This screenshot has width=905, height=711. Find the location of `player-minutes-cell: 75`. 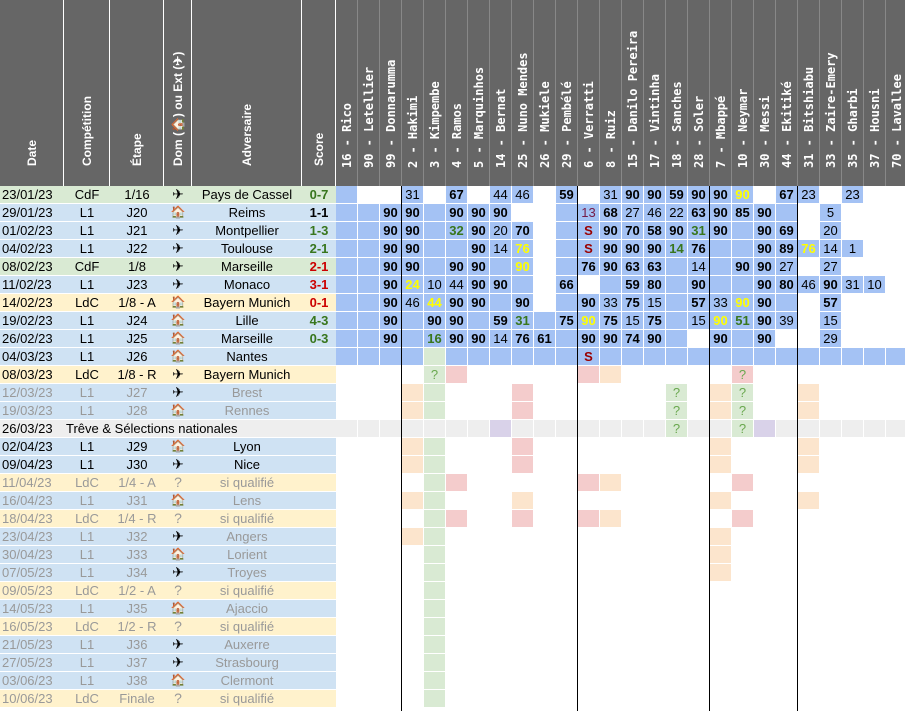

player-minutes-cell: 75 is located at coordinates (611, 320).